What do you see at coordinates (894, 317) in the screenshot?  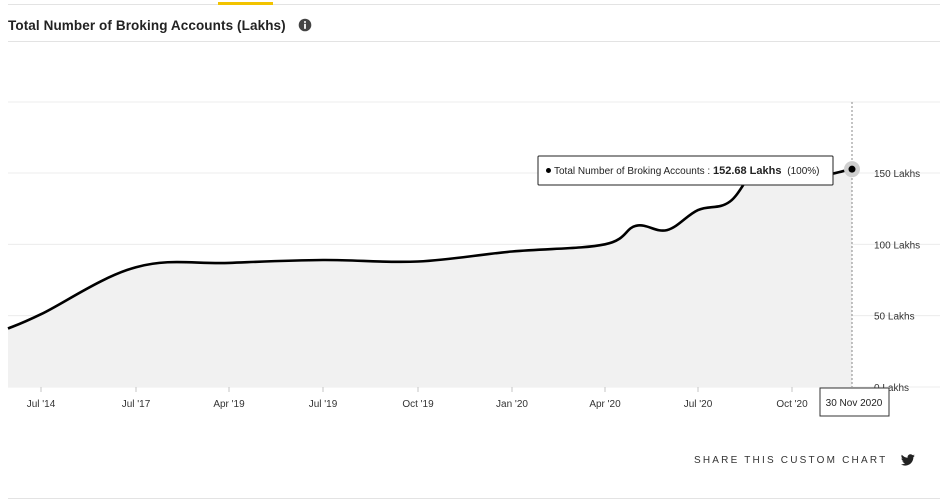 I see `y-tick-label: 50 Lakhs` at bounding box center [894, 317].